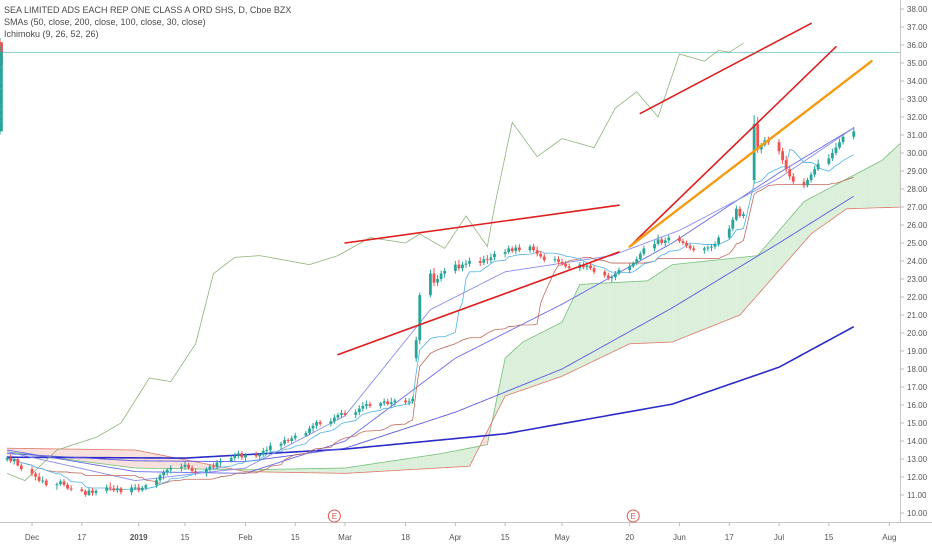  What do you see at coordinates (334, 516) in the screenshot?
I see `earnings-marker` at bounding box center [334, 516].